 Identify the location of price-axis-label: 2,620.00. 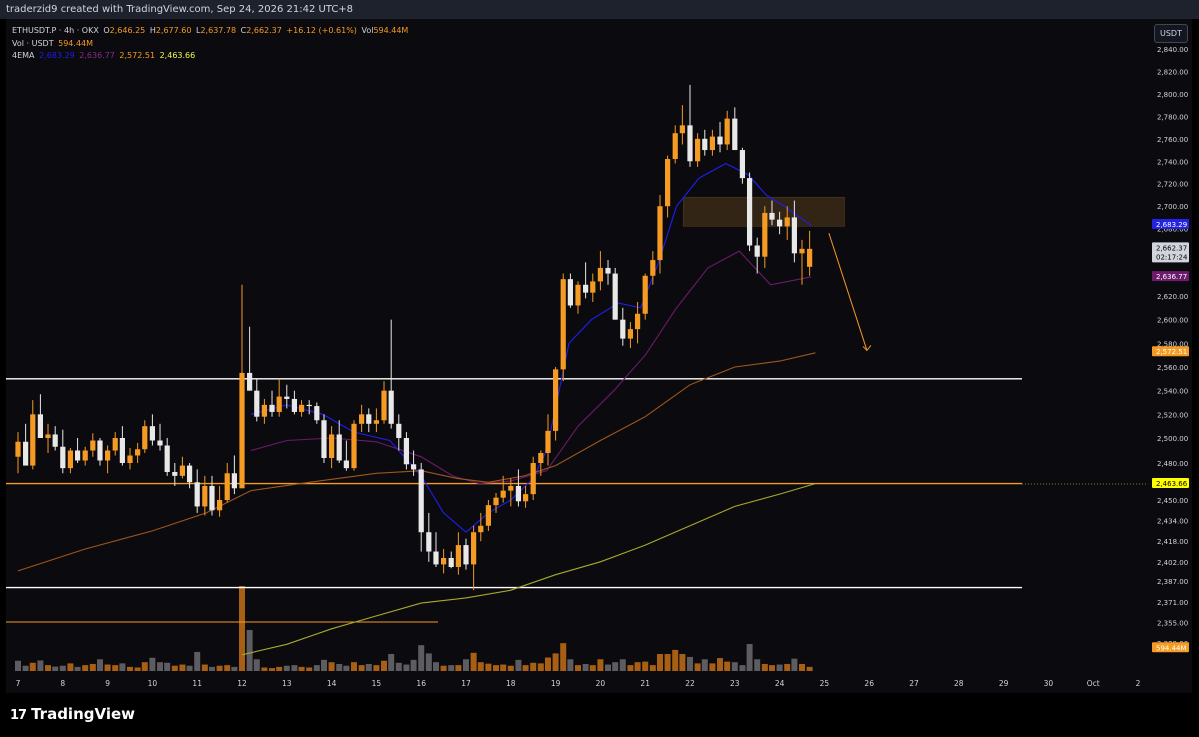
(1172, 297).